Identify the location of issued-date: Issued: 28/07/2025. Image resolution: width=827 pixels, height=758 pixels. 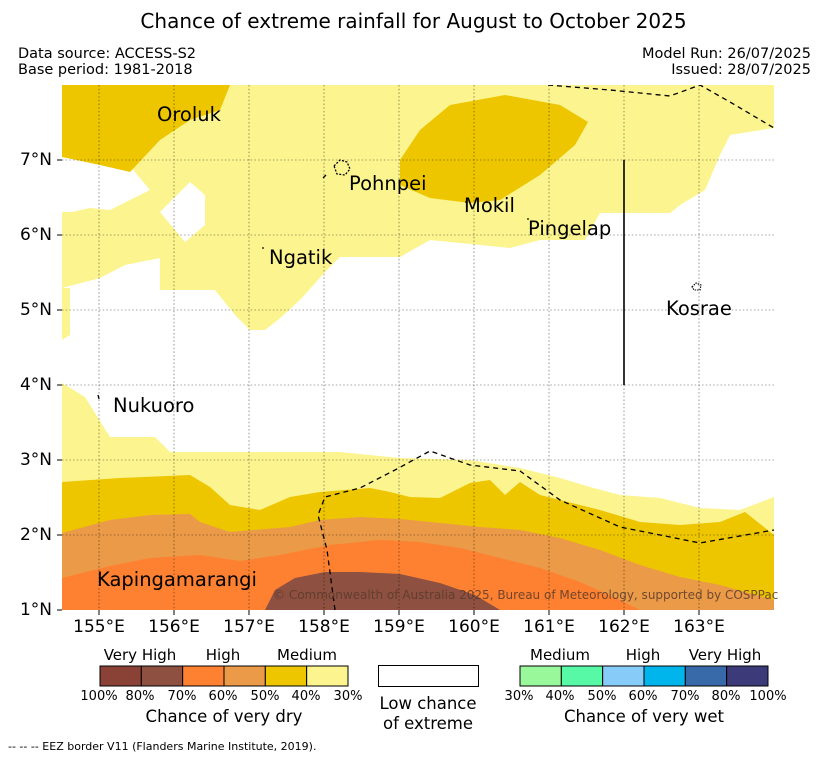
(741, 70).